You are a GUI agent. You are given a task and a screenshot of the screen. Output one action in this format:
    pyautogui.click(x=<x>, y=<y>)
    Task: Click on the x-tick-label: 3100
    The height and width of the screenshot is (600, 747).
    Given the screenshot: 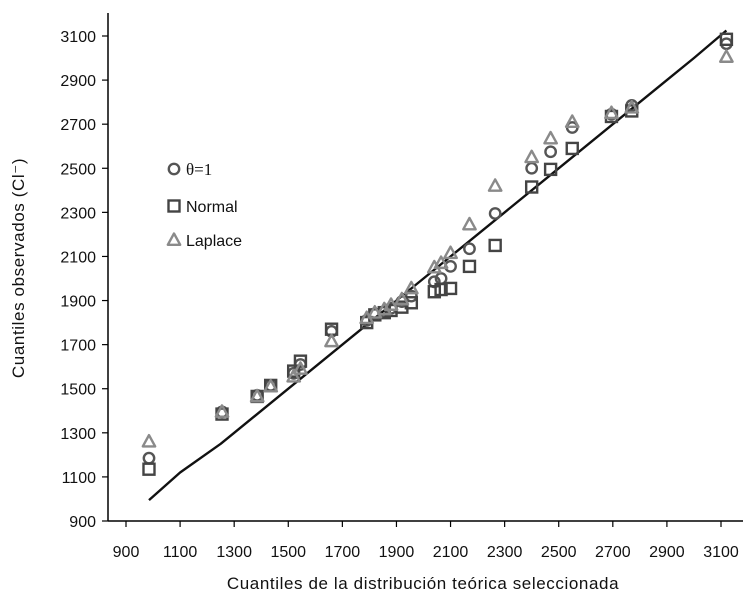 What is the action you would take?
    pyautogui.click(x=721, y=552)
    